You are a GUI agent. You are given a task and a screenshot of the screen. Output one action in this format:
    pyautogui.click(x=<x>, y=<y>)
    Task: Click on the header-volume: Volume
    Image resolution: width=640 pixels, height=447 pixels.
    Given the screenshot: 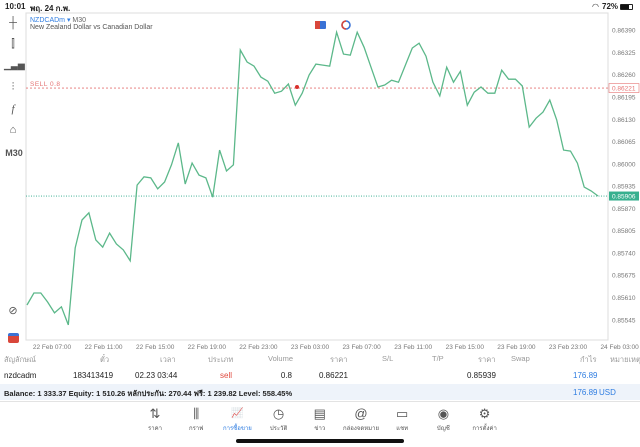 What is the action you would take?
    pyautogui.click(x=281, y=358)
    